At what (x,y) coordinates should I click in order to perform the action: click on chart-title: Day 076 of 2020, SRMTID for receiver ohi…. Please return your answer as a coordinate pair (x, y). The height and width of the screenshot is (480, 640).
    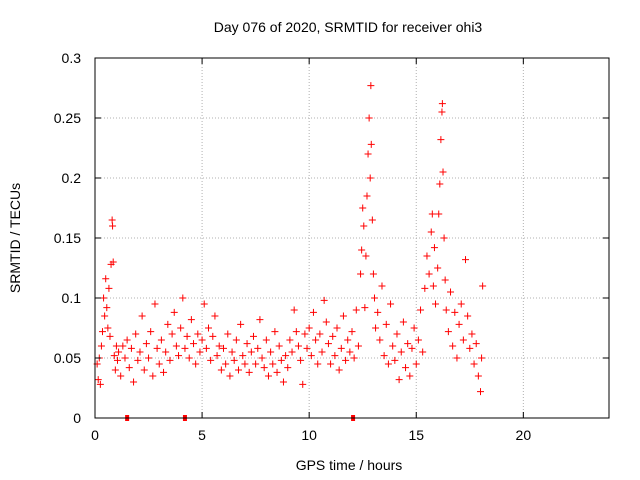
    Looking at the image, I should click on (348, 27).